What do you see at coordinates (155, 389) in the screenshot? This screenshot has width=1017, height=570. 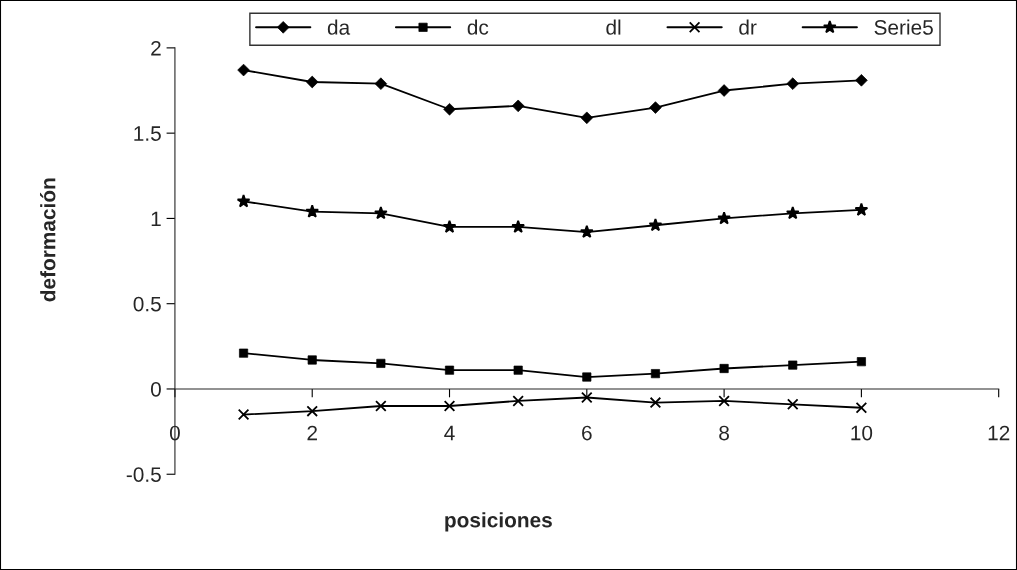 I see `y-tick-label: 0` at bounding box center [155, 389].